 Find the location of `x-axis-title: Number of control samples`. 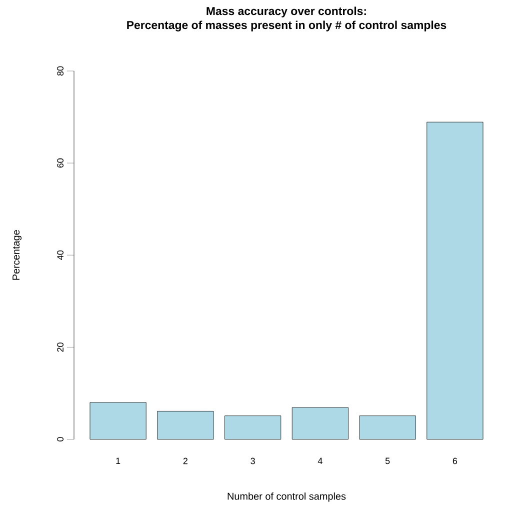

x-axis-title: Number of control samples is located at coordinates (287, 497).